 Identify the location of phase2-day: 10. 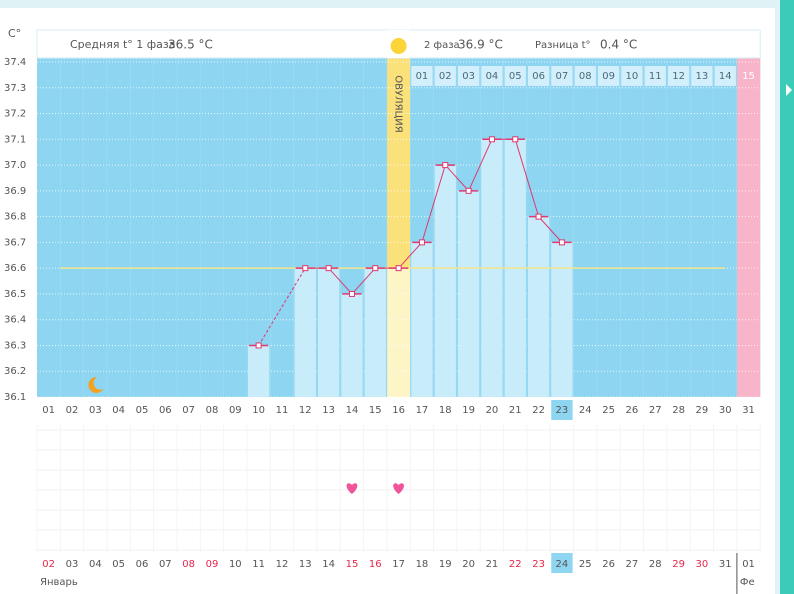
(632, 76).